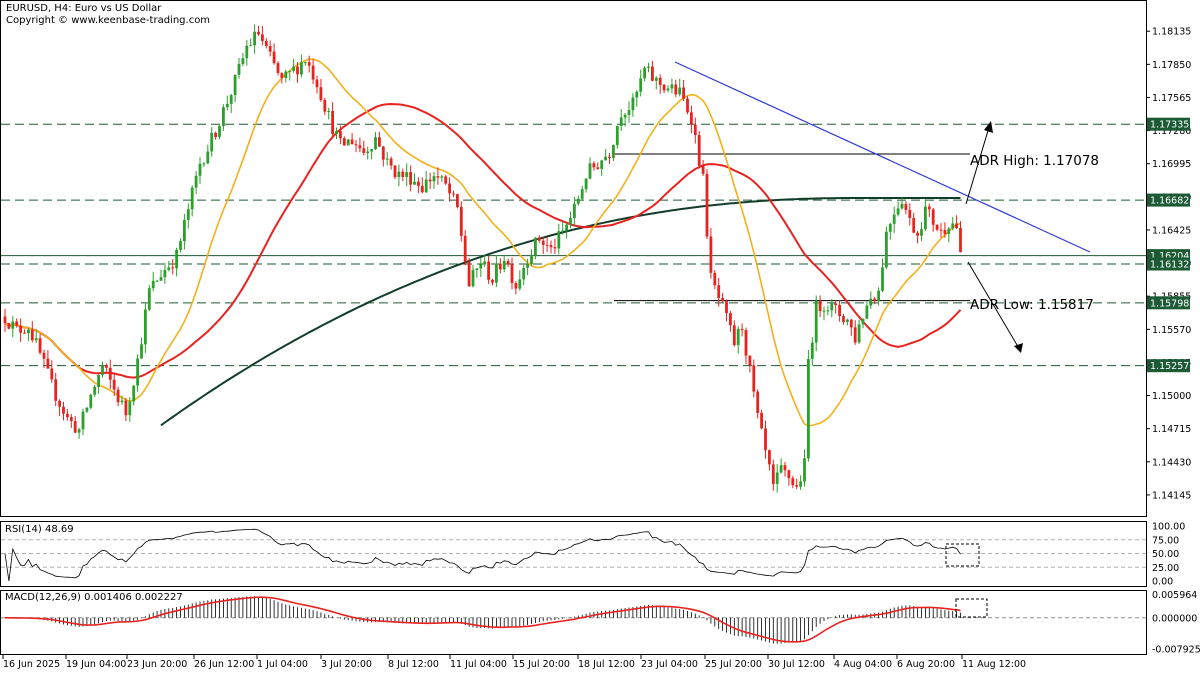 The height and width of the screenshot is (675, 1200). Describe the element at coordinates (1032, 305) in the screenshot. I see `adr-low-label: ADR Low: 1.15817` at that location.